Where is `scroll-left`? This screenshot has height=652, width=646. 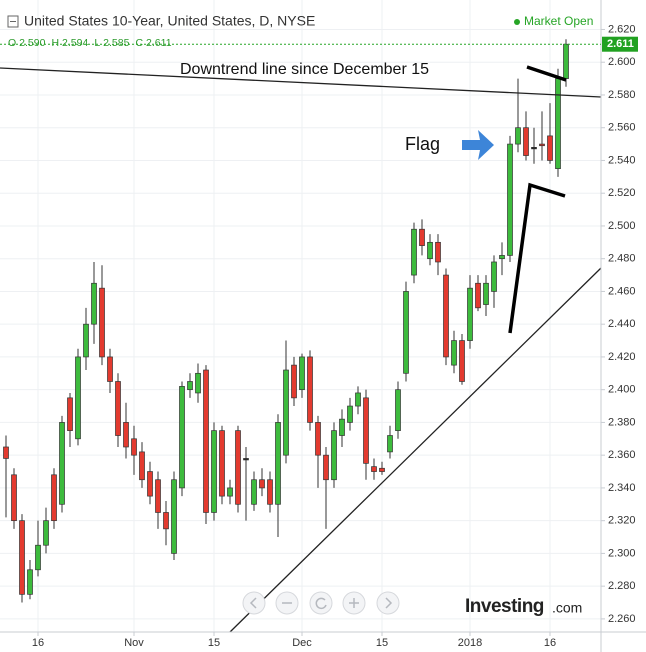
scroll-left is located at coordinates (254, 603).